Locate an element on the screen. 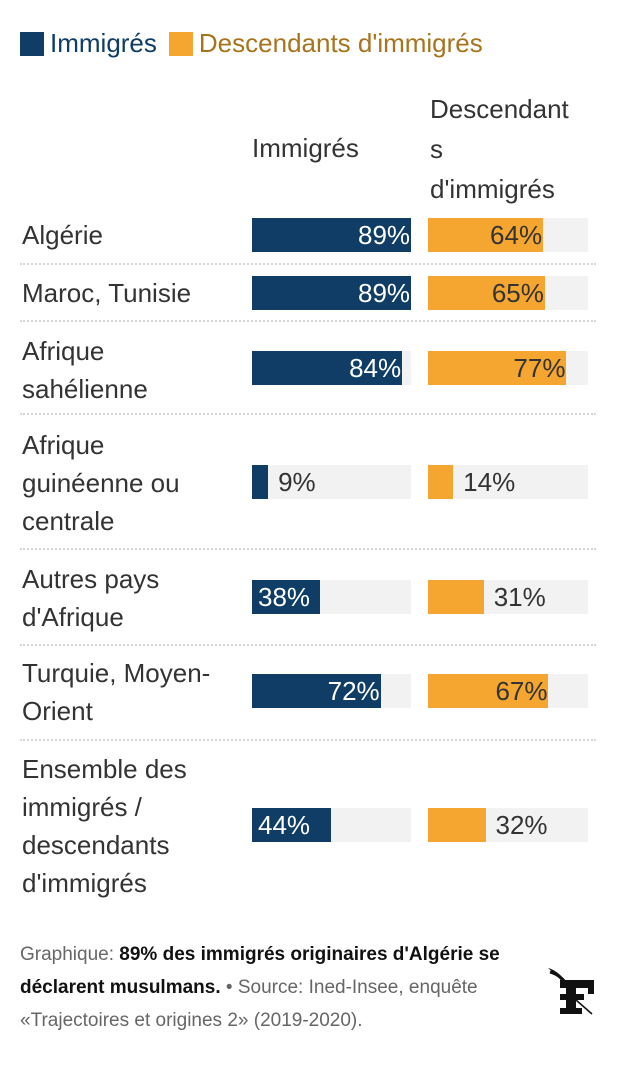 This screenshot has height=1080, width=625. bar-track: 72% is located at coordinates (331, 691).